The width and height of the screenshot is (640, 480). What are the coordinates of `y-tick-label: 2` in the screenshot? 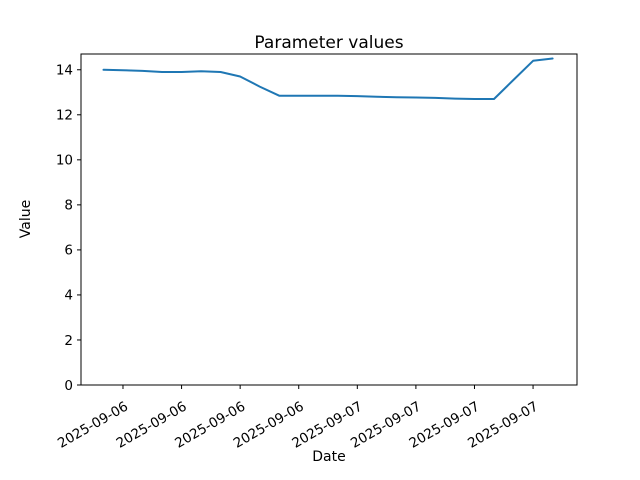 It's located at (68, 341).